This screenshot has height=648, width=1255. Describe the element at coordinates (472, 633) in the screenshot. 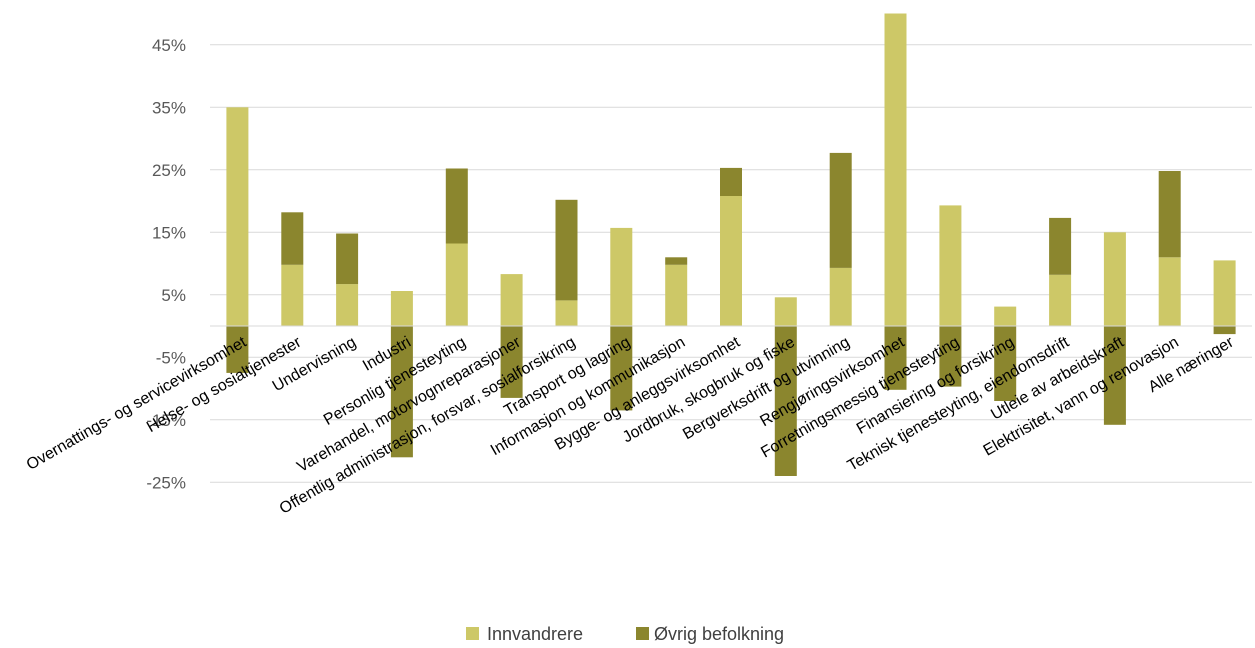

I see `legend-swatch-innvandrere` at that location.